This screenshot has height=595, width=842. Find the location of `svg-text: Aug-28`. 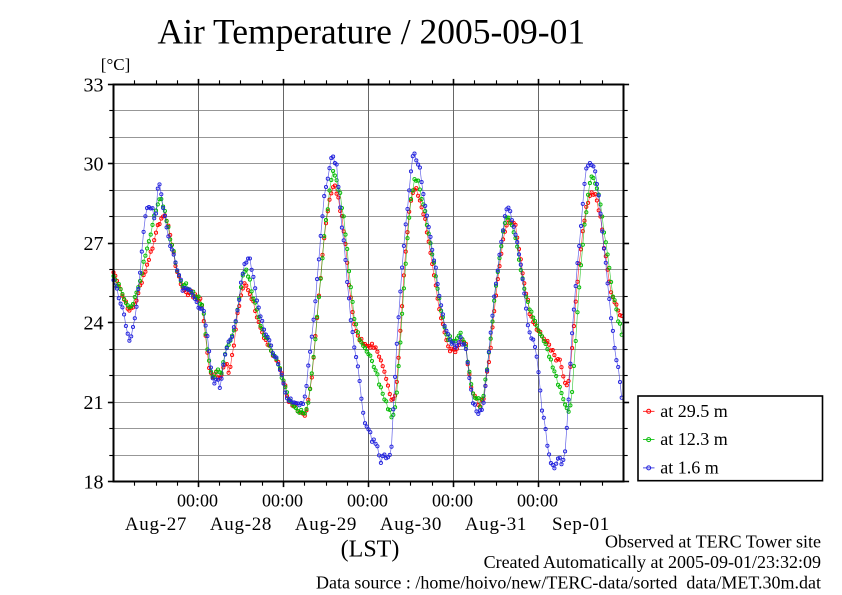

svg-text: Aug-28 is located at coordinates (241, 524).